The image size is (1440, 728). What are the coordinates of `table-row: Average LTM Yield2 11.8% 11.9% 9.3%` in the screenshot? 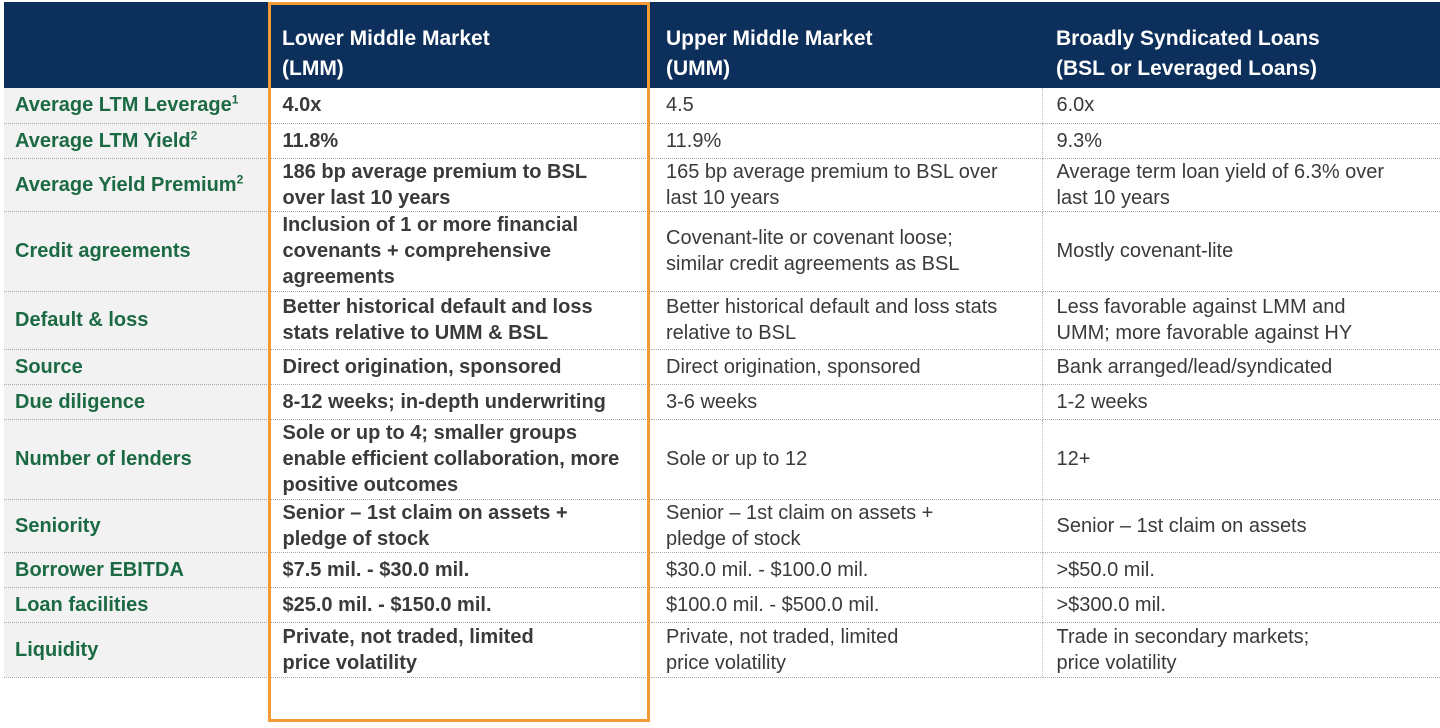 It's located at (722, 141).